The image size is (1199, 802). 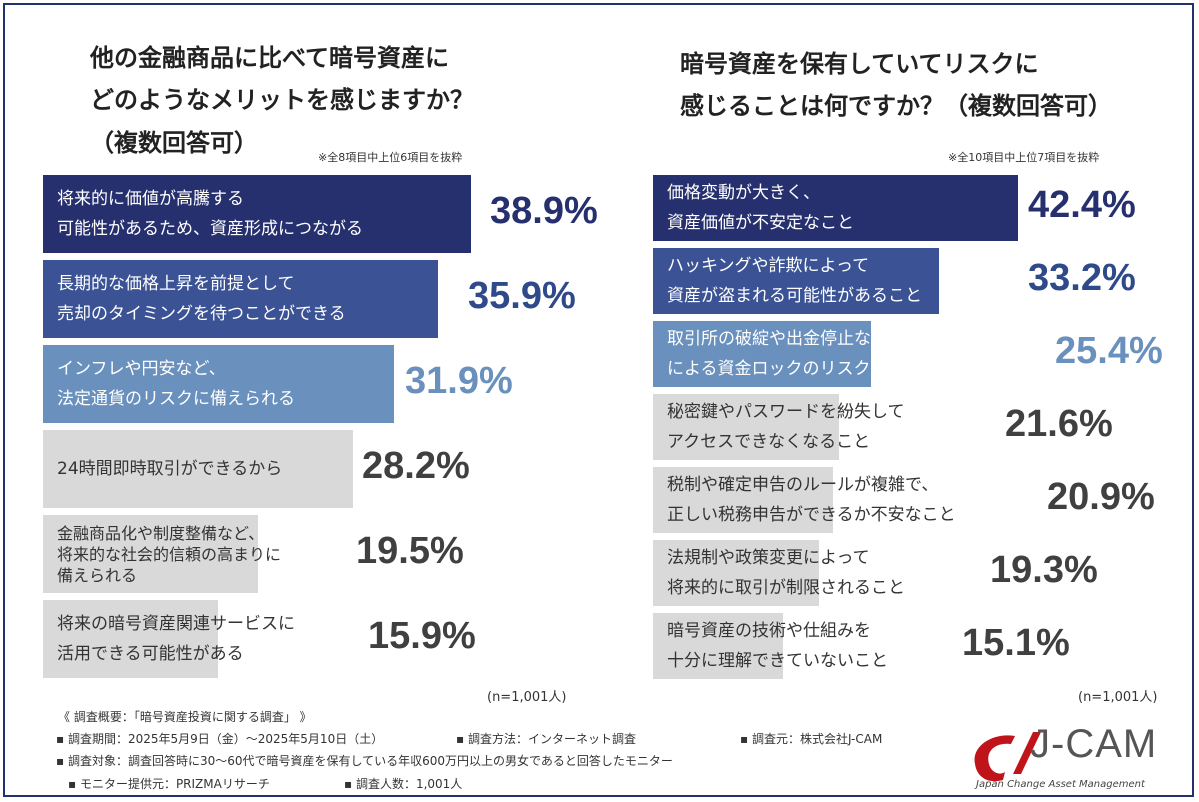 I want to click on left-chart-bar-label-line: 活用できる可能性がある, so click(x=150, y=654).